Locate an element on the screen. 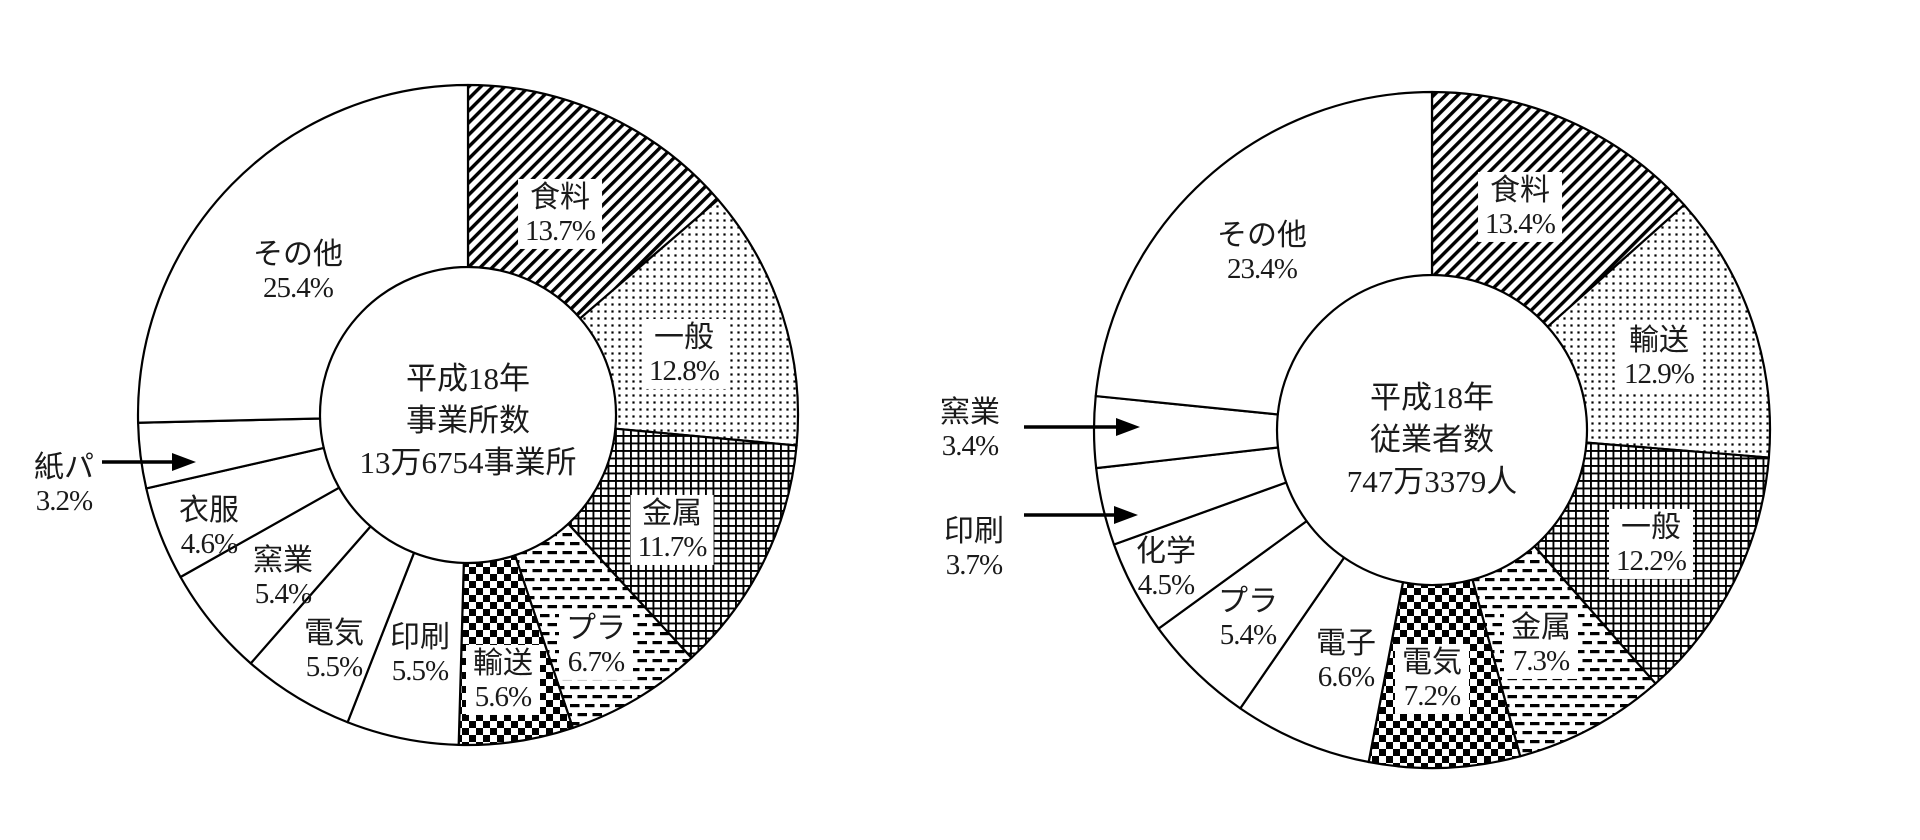 The height and width of the screenshot is (840, 1920). segment-label: 紙パ 3.2% is located at coordinates (64, 484).